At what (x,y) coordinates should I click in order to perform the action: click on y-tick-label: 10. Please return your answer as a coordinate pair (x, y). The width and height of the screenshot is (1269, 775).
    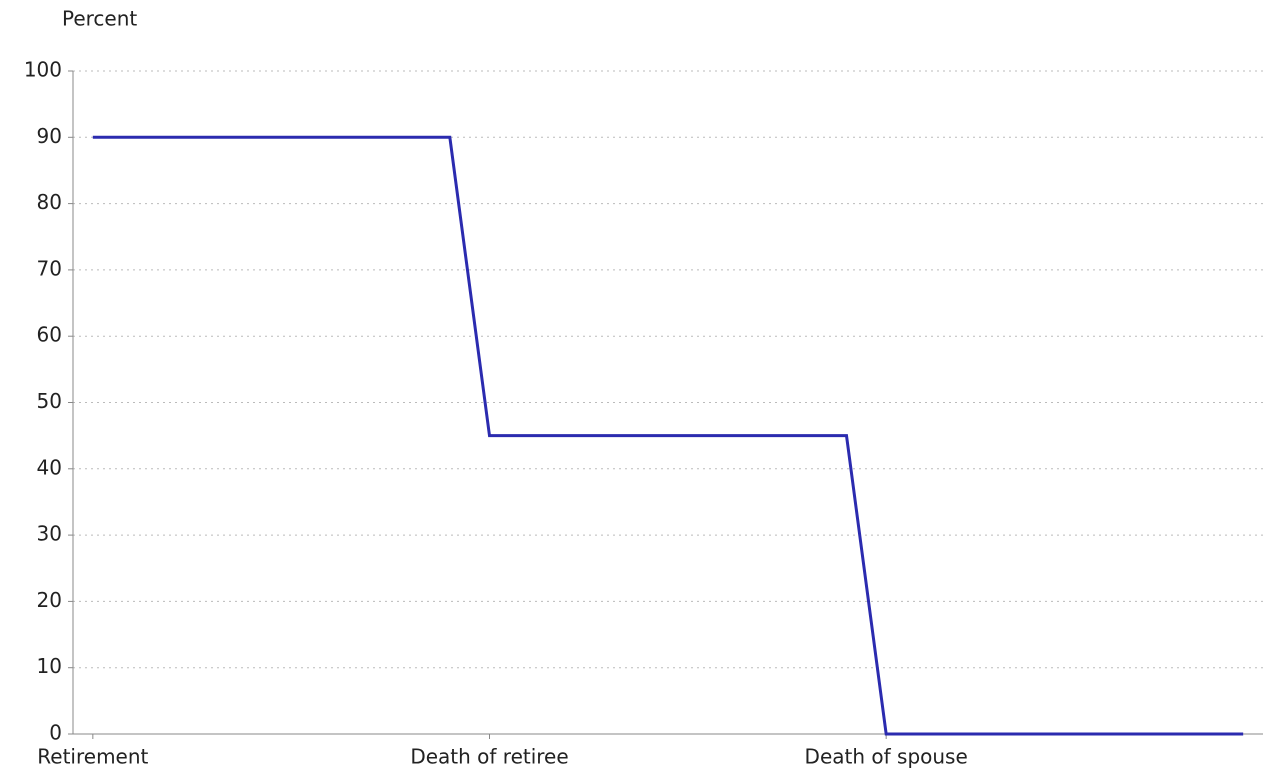
    Looking at the image, I should click on (49, 666).